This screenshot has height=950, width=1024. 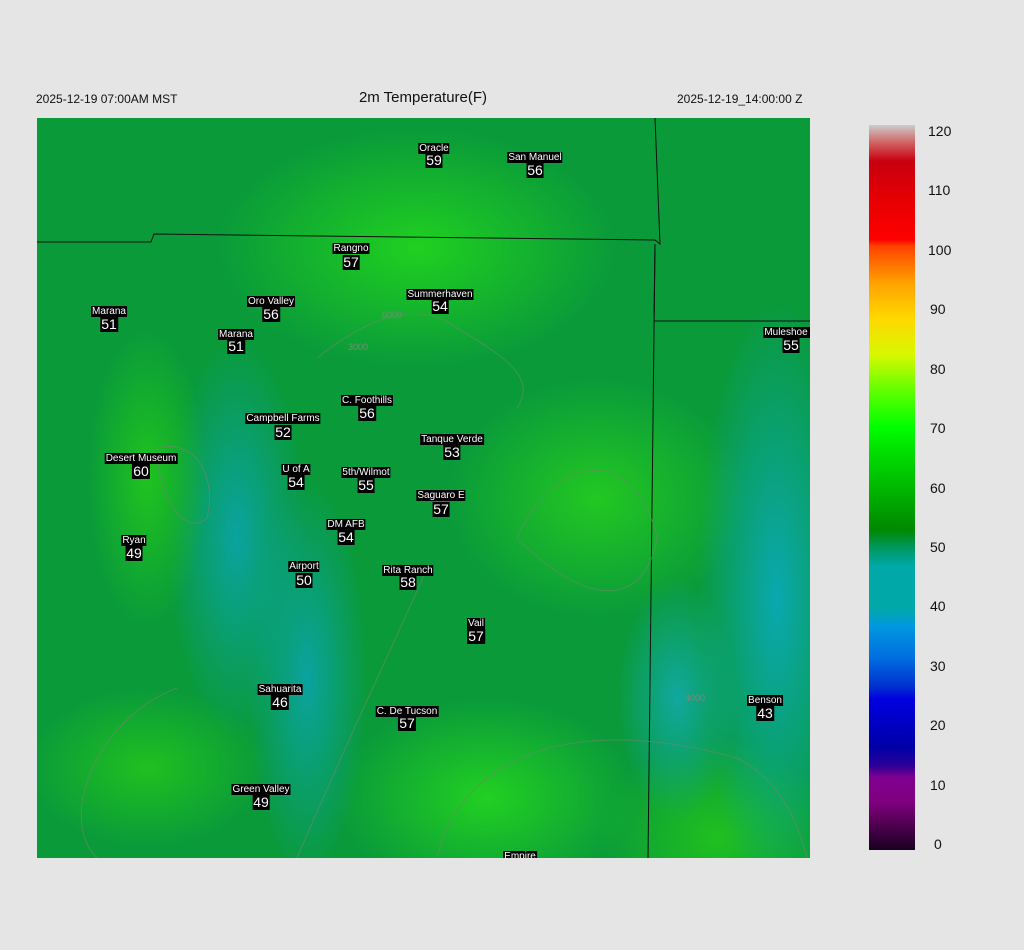 I want to click on station-name: C. Foothills, so click(x=367, y=400).